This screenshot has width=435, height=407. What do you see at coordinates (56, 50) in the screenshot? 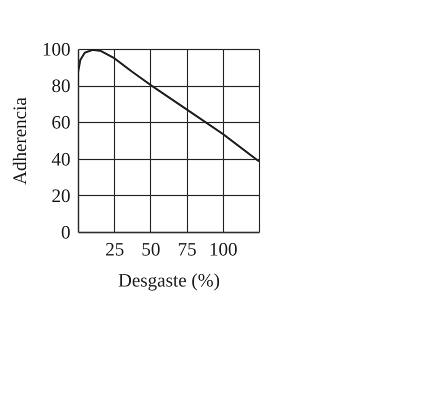
I see `y-tick-label: 100` at bounding box center [56, 50].